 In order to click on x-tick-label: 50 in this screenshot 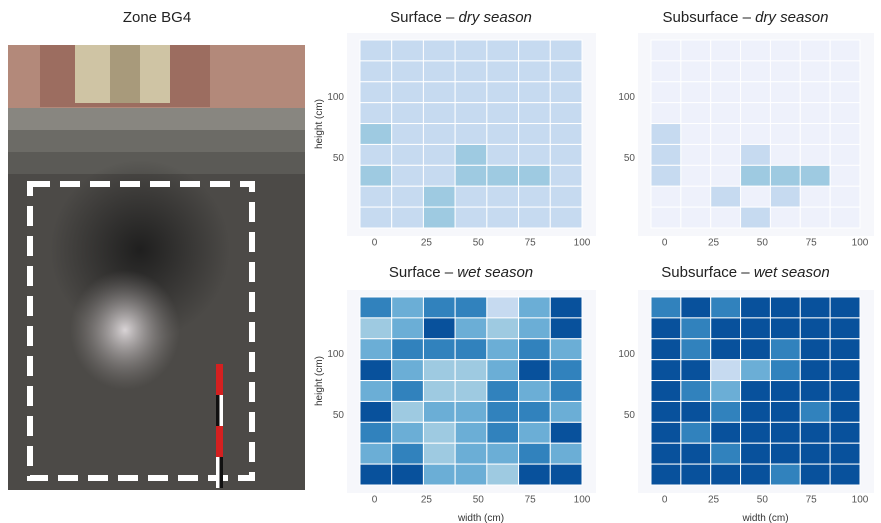, I will do `click(479, 500)`.